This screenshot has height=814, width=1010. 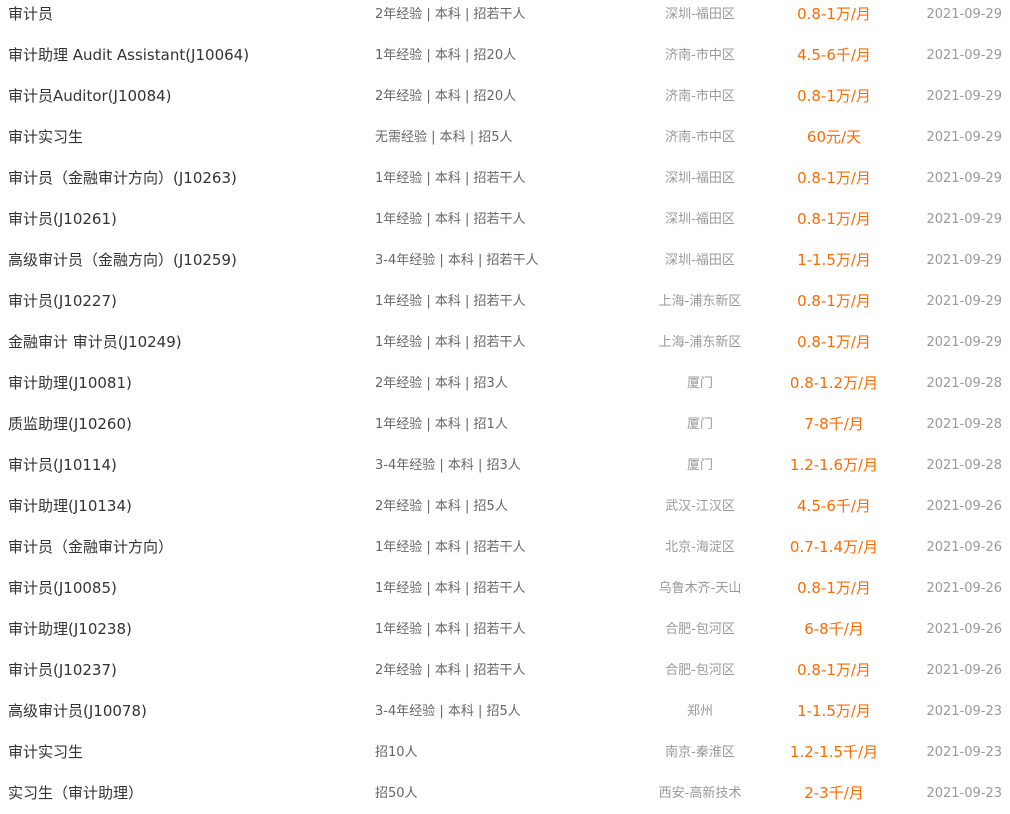 What do you see at coordinates (62, 219) in the screenshot?
I see `job-title-link: 审计员(J10261)` at bounding box center [62, 219].